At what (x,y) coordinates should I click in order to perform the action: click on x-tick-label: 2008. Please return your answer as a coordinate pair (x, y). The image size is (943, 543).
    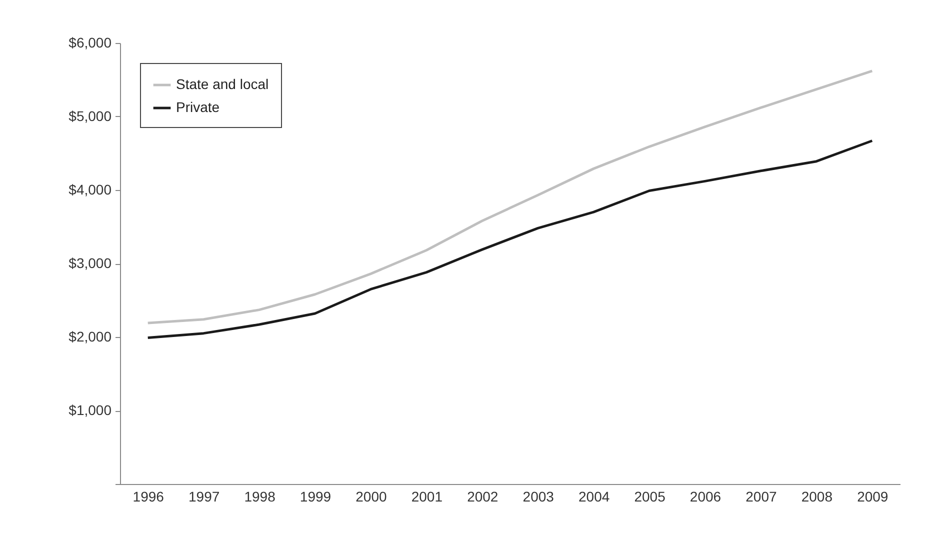
    Looking at the image, I should click on (817, 496).